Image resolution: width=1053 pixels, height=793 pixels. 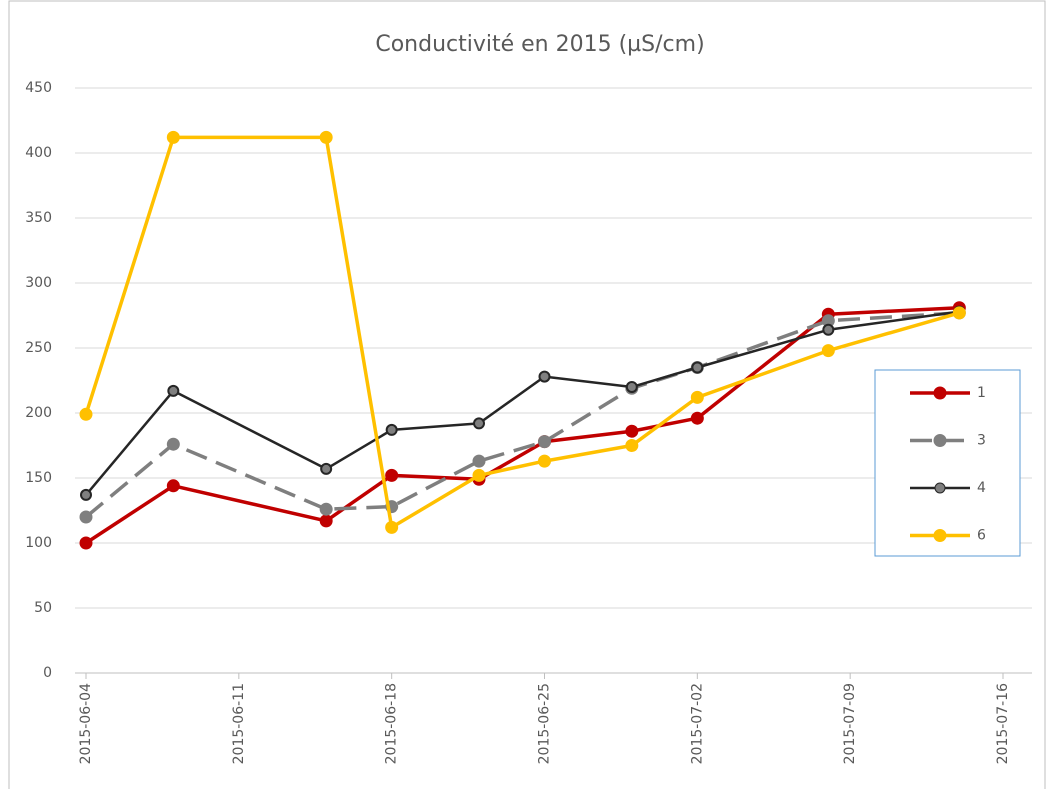 What do you see at coordinates (981, 488) in the screenshot?
I see `legend-label: 4` at bounding box center [981, 488].